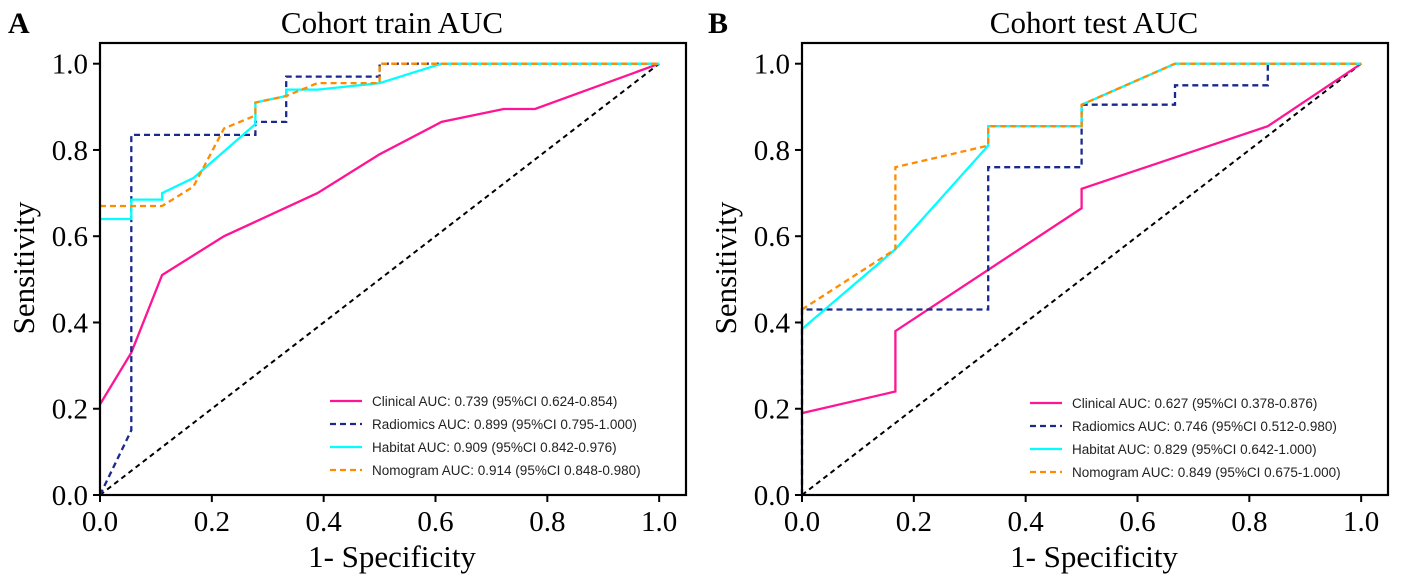 Image resolution: width=1417 pixels, height=581 pixels. I want to click on panel-b-legend-label: Clinical AUC: 0.627 (95%CI 0.378-0.876), so click(1194, 403).